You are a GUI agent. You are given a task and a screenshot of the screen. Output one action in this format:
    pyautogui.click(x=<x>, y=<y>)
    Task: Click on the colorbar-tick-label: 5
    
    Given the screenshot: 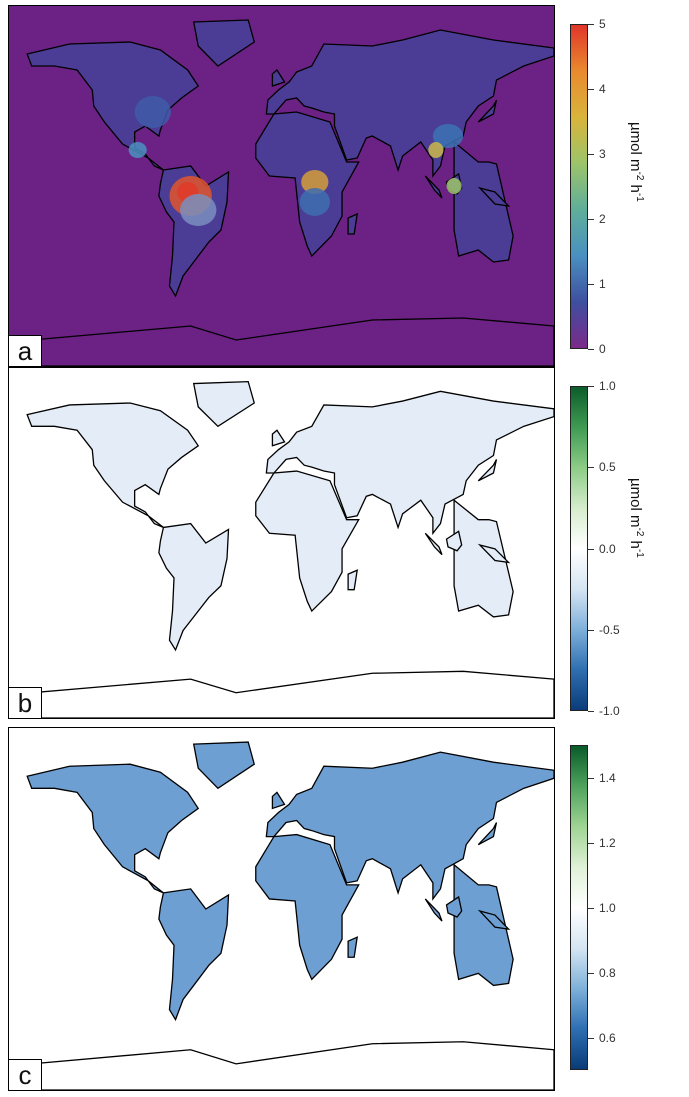 What is the action you would take?
    pyautogui.click(x=602, y=24)
    